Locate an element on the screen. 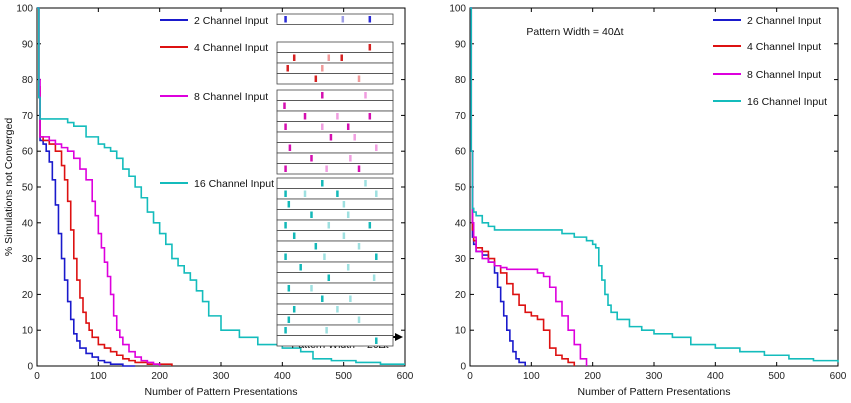  arrow-head-right is located at coordinates (399, 337).